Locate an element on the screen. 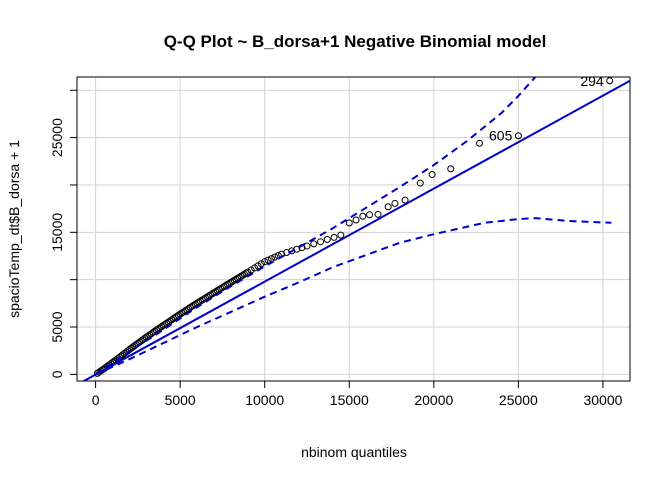 The width and height of the screenshot is (672, 480). x-tick-label: 10000 is located at coordinates (264, 400).